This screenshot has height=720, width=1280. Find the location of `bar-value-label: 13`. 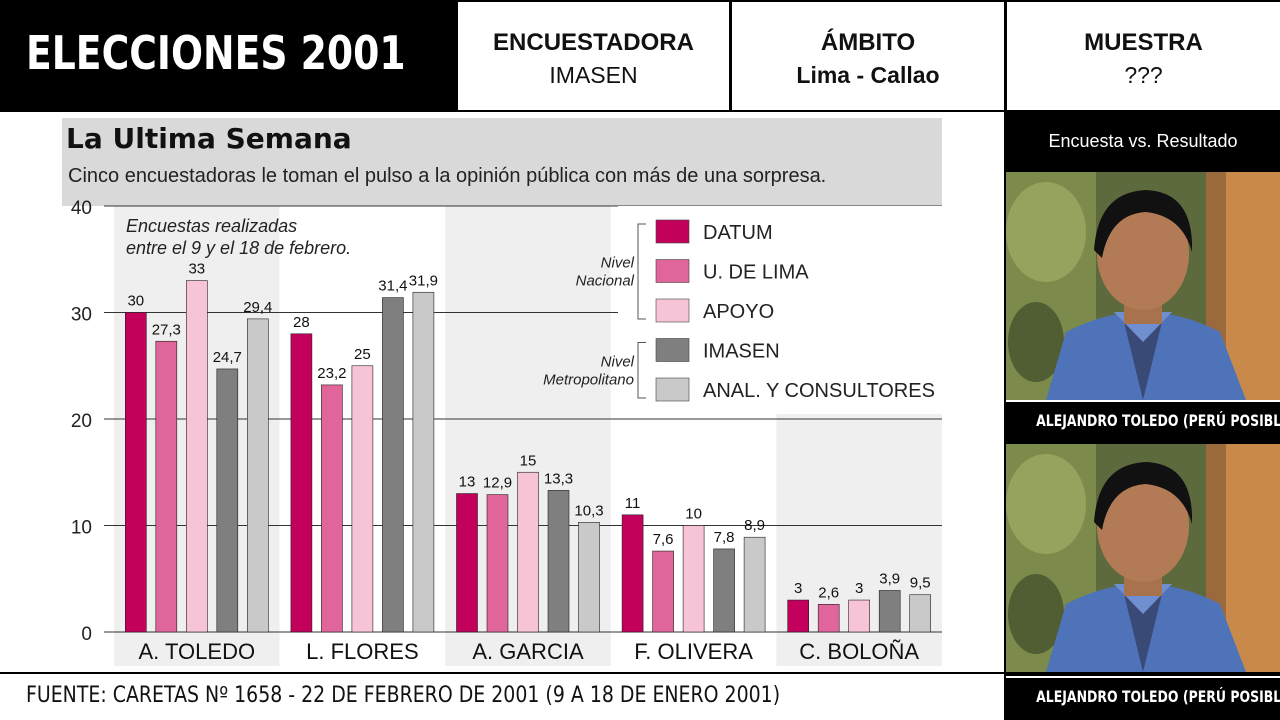

bar-value-label: 13 is located at coordinates (467, 482).